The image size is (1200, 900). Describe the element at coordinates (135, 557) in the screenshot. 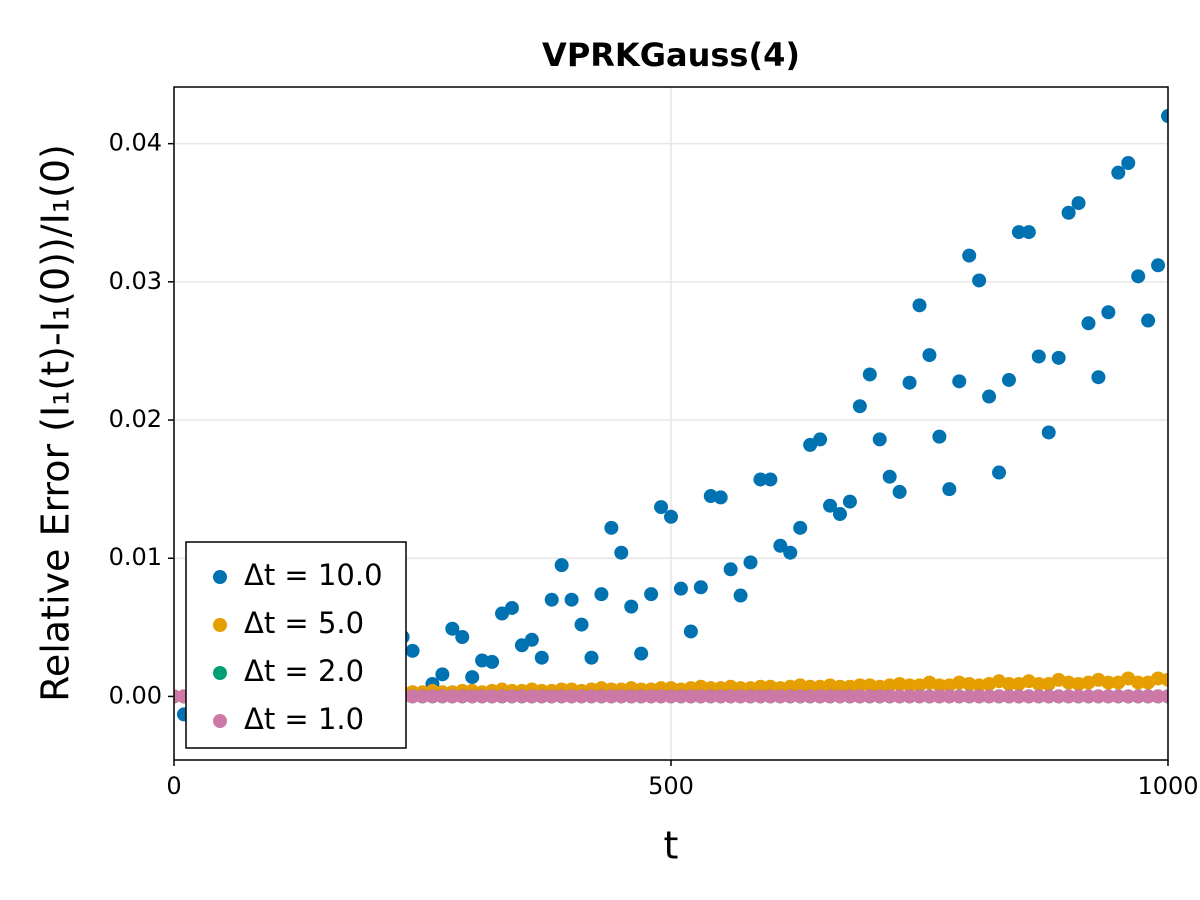

I see `y-tick-label: 0.01` at that location.